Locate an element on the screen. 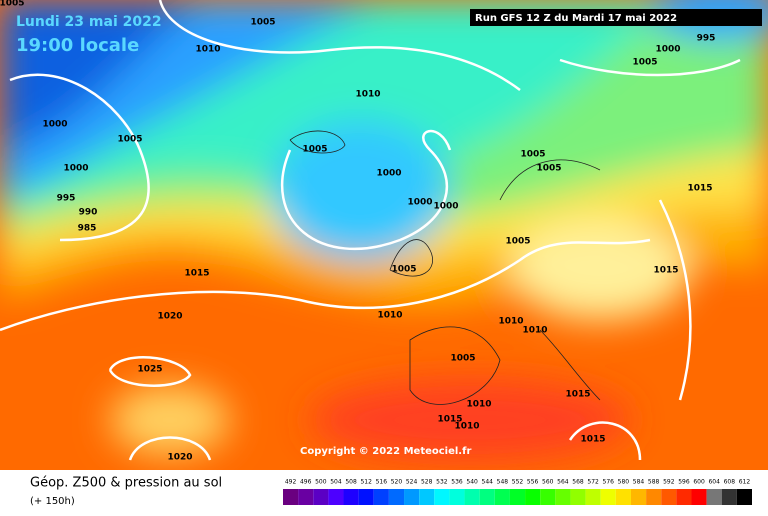  scale-label: 508 is located at coordinates (351, 482).